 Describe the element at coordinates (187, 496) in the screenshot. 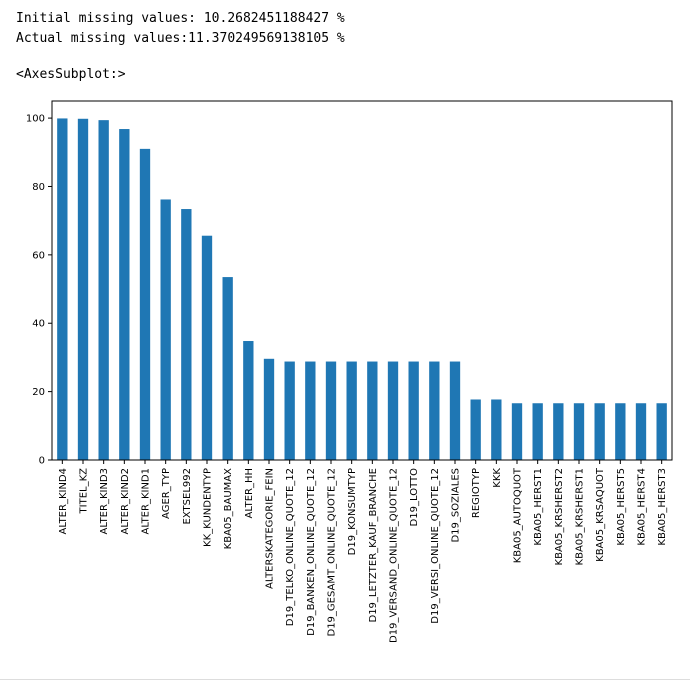

I see `x-tick-label: EXTSEL992` at that location.